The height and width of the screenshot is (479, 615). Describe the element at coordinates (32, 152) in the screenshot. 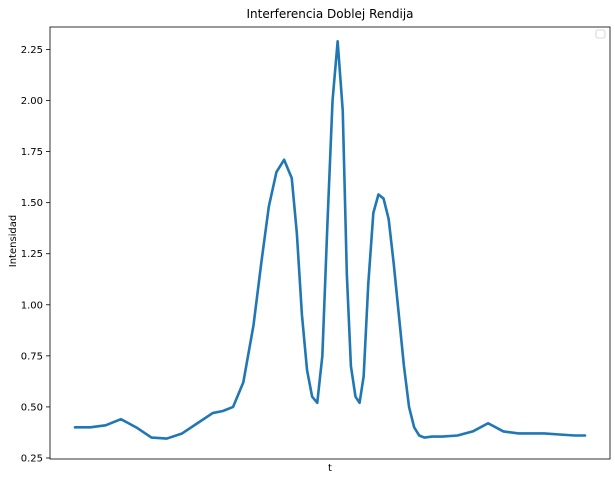

I see `y-tick-label: 1.75` at that location.